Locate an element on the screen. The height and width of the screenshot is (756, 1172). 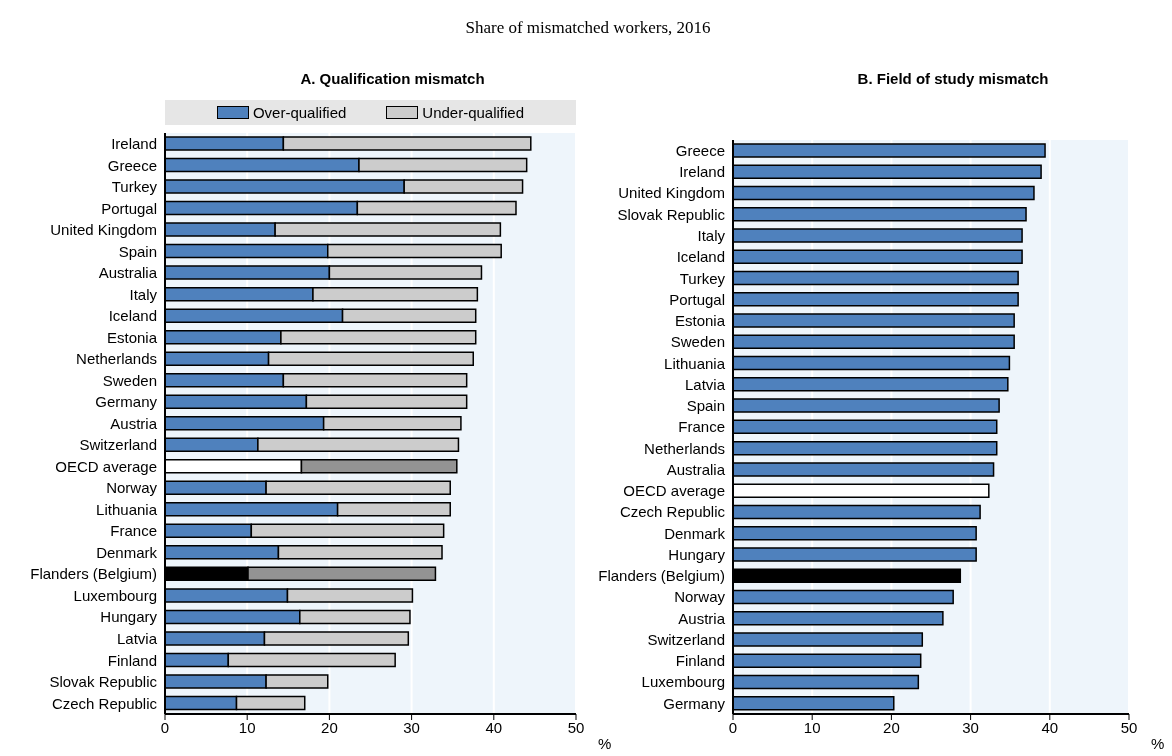
chart-title: B. Field of study mismatch is located at coordinates (953, 79).